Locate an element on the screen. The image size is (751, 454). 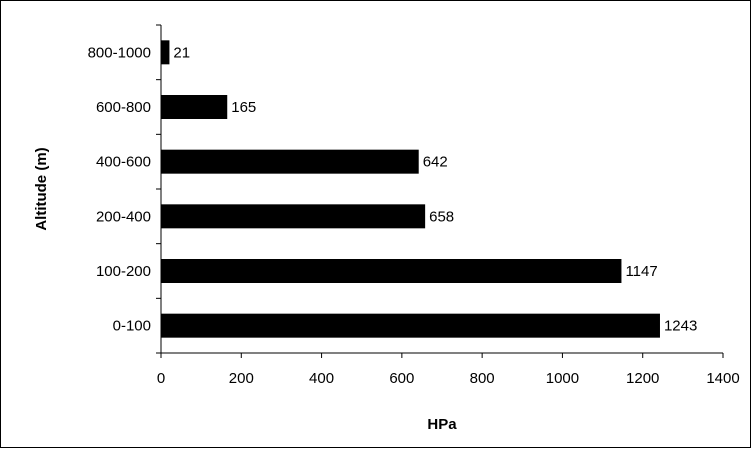
data-label: 1147 is located at coordinates (641, 271).